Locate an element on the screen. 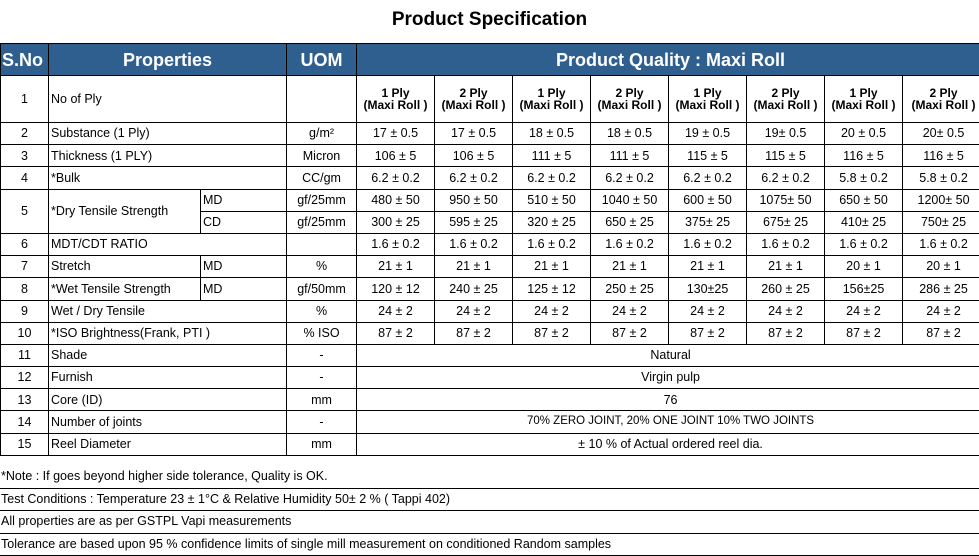 Image resolution: width=979 pixels, height=556 pixels. value-cell: 600 ± 50 is located at coordinates (708, 200).